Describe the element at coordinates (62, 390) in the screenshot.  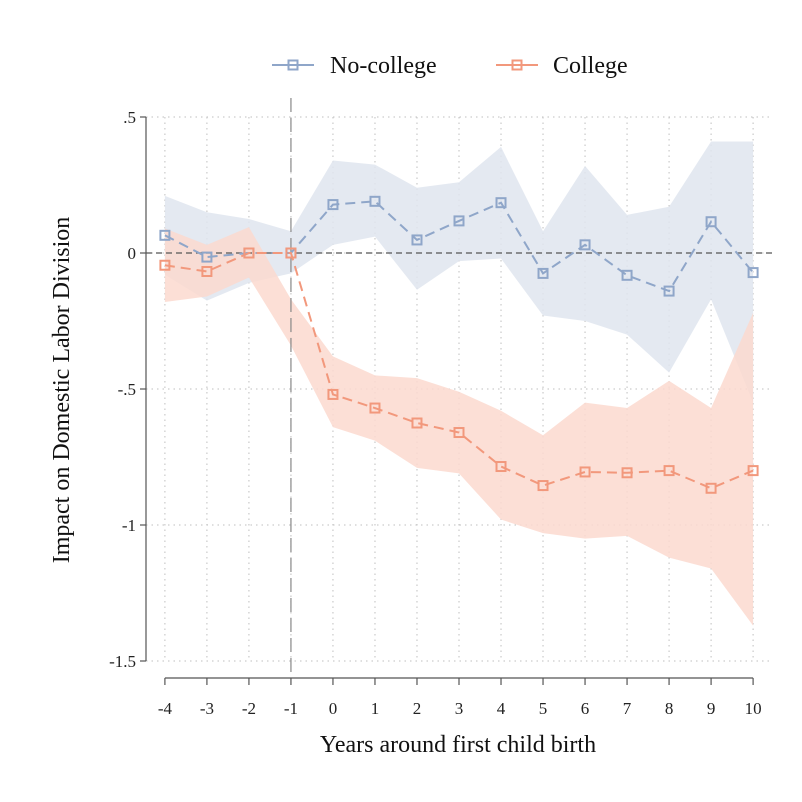
I see `y-axis-title: Impact on Domestic Labor Division` at that location.